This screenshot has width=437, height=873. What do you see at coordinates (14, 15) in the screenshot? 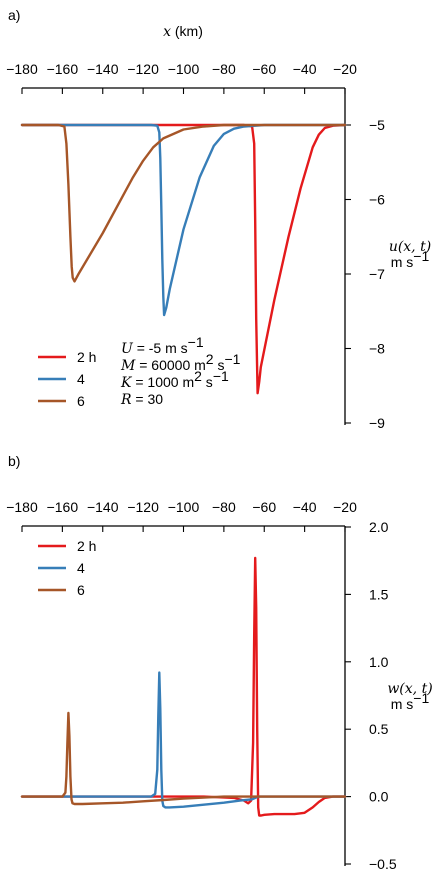
I see `panel-label: a)` at bounding box center [14, 15].